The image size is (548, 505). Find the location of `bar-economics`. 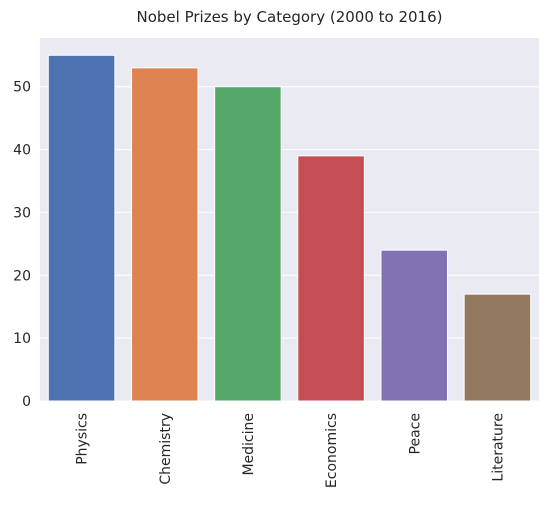

bar-economics is located at coordinates (331, 278).